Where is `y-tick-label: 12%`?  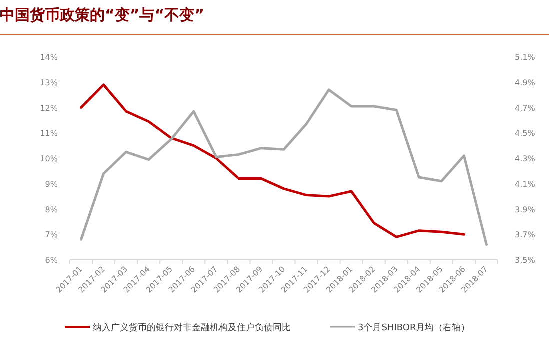
y-tick-label: 12% is located at coordinates (49, 108).